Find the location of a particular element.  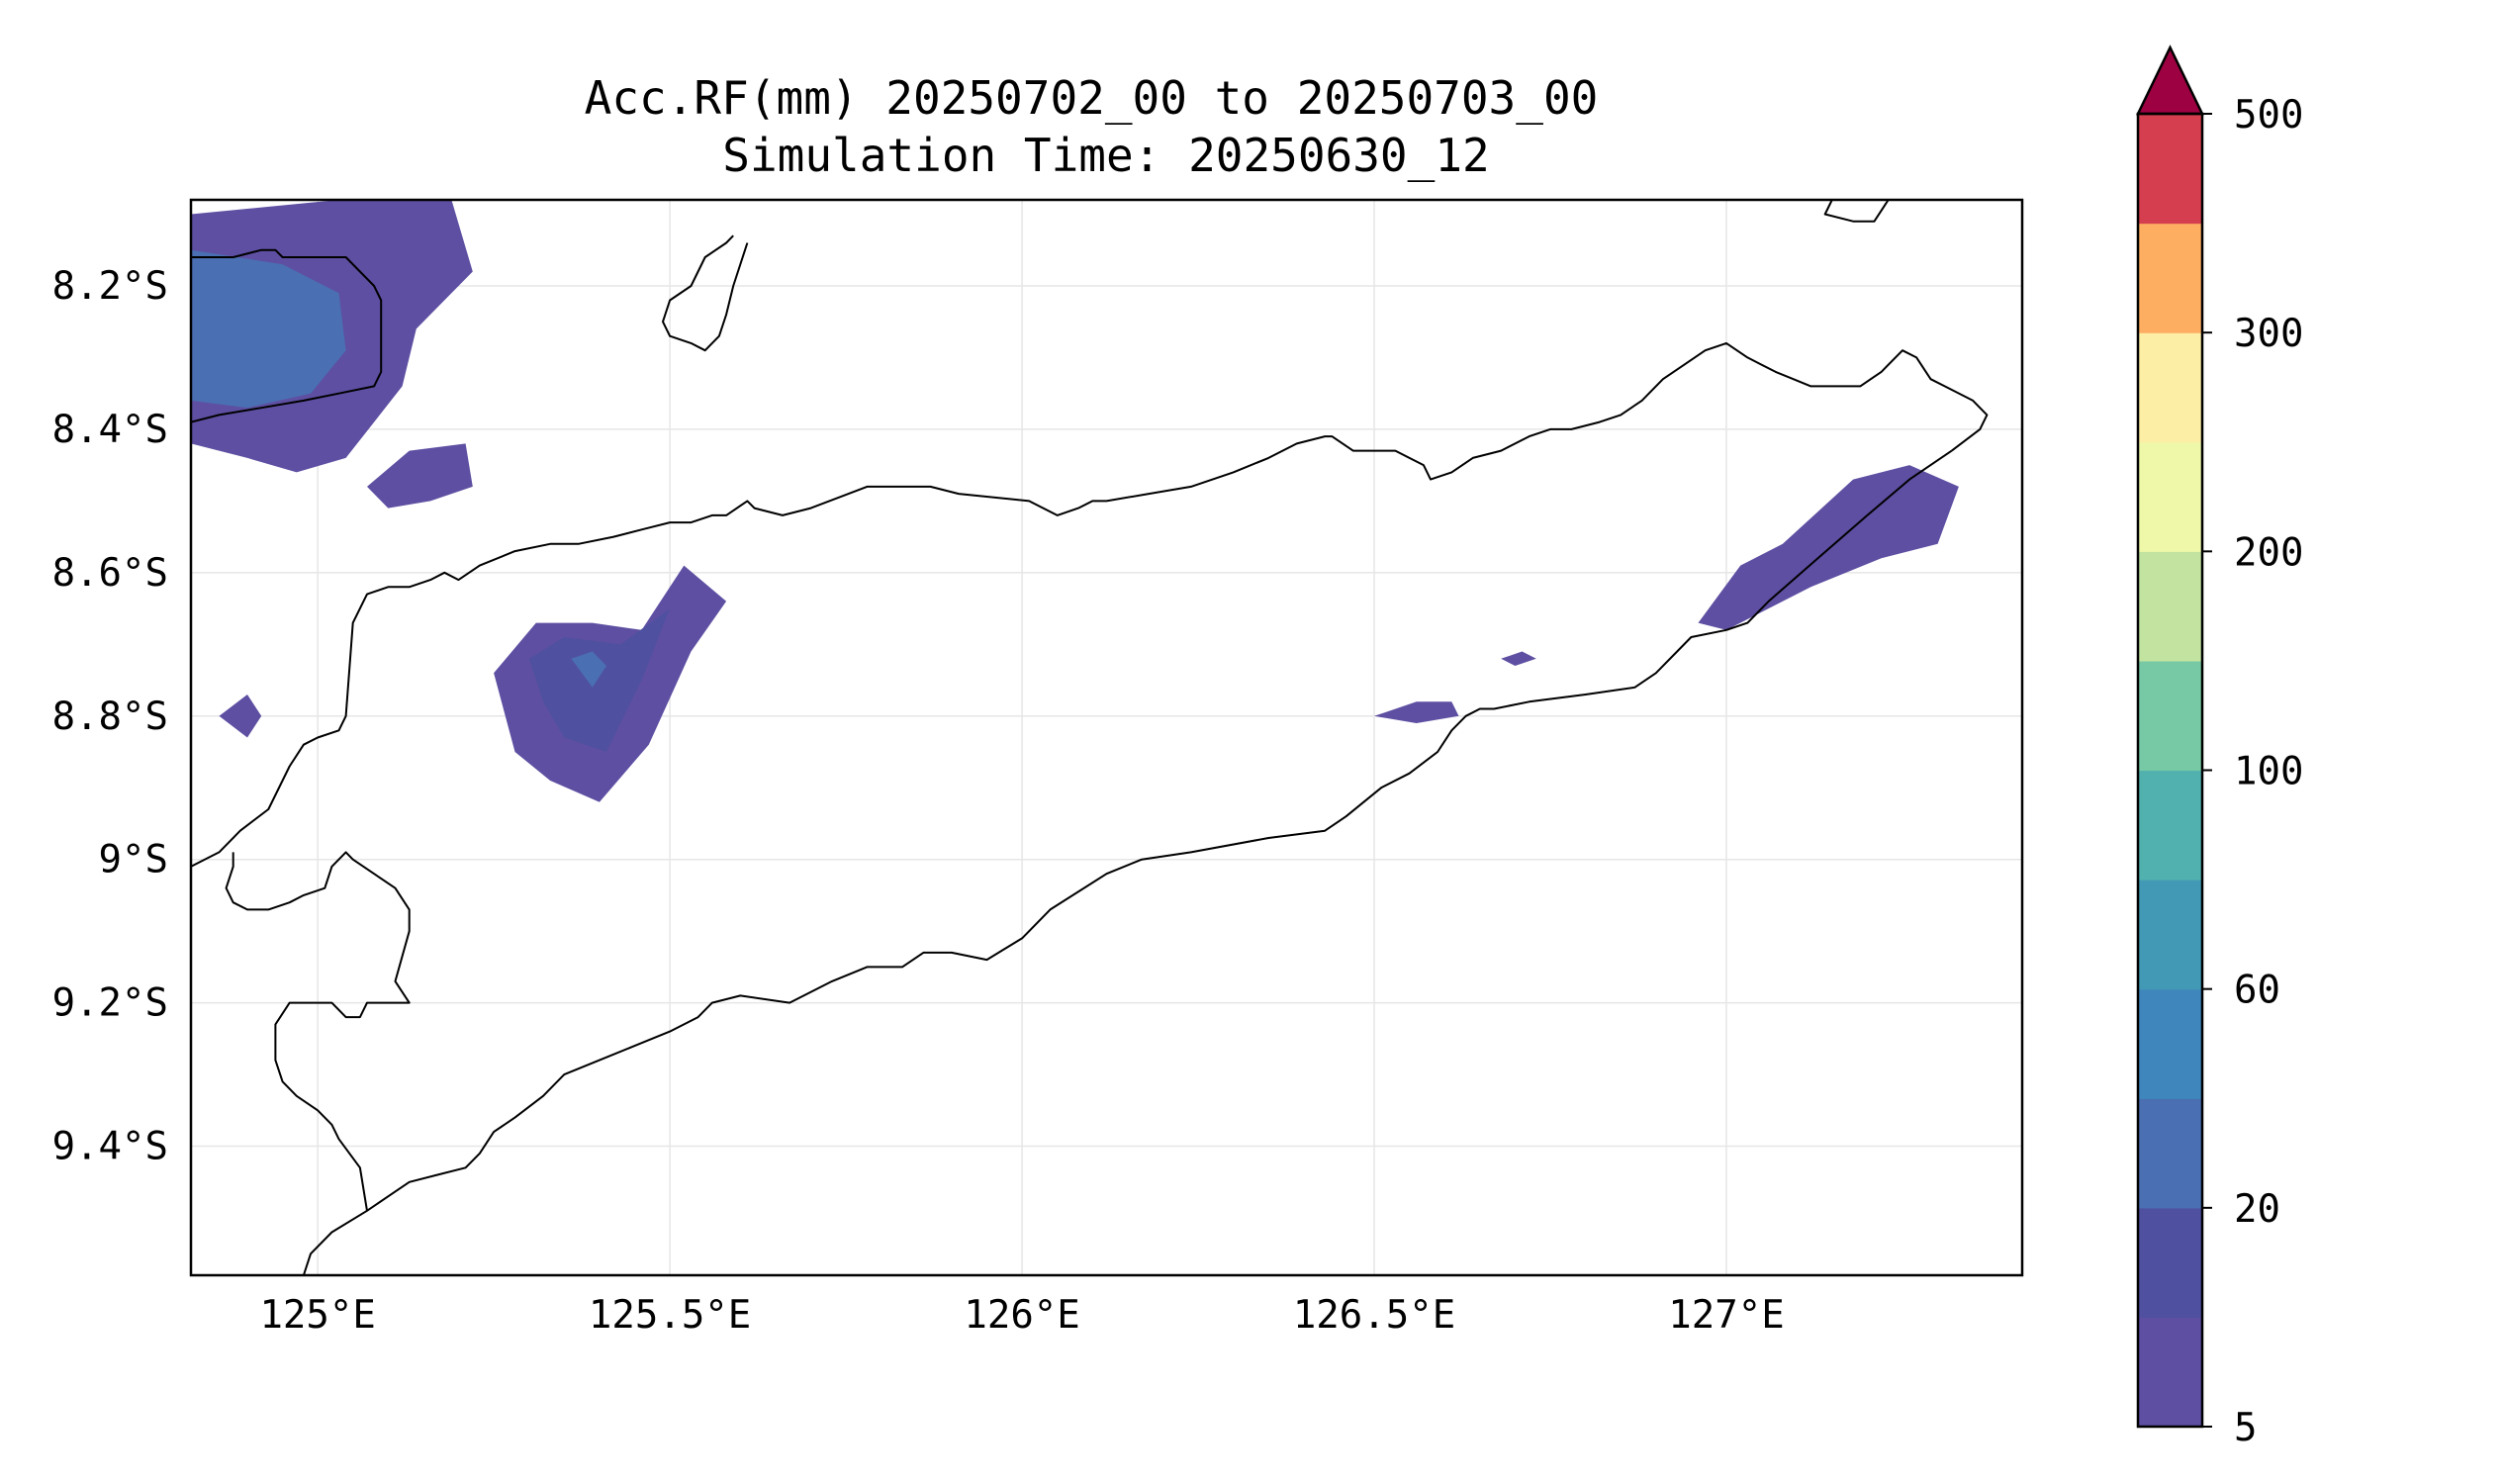

rain-area-east is located at coordinates (1828, 547).